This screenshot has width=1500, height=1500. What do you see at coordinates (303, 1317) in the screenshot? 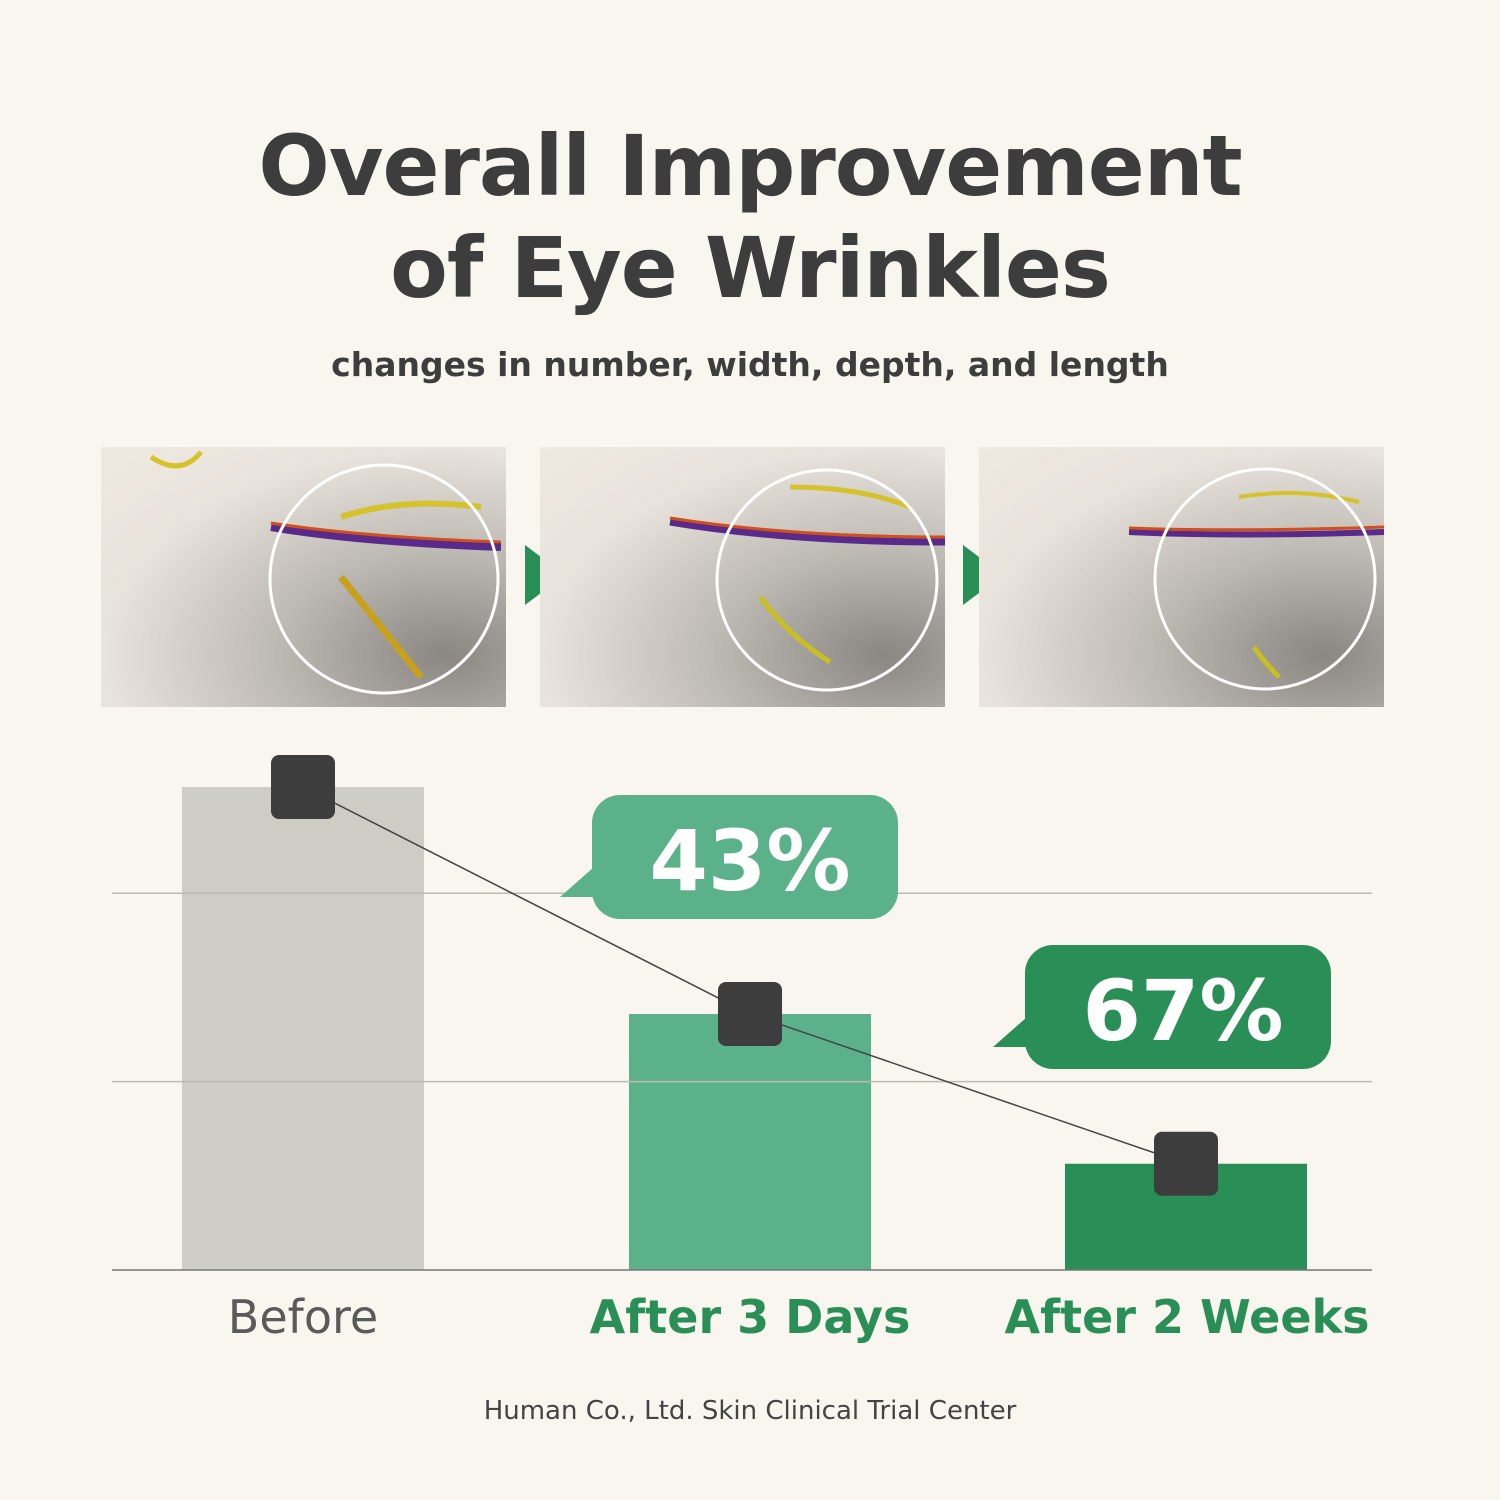
I see `x-label-before: Before` at bounding box center [303, 1317].